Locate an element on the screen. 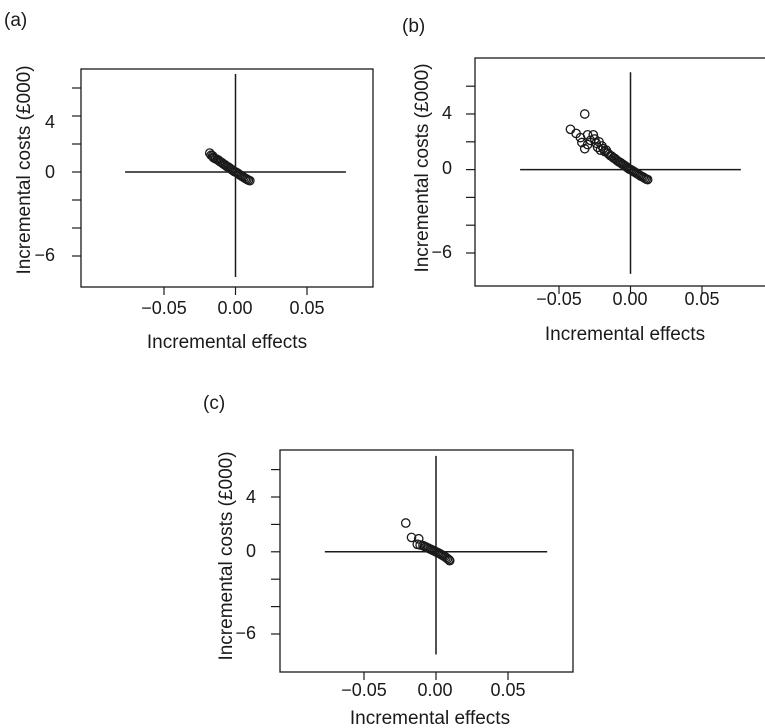 This screenshot has height=728, width=765. panel-label: (b) is located at coordinates (413, 26).